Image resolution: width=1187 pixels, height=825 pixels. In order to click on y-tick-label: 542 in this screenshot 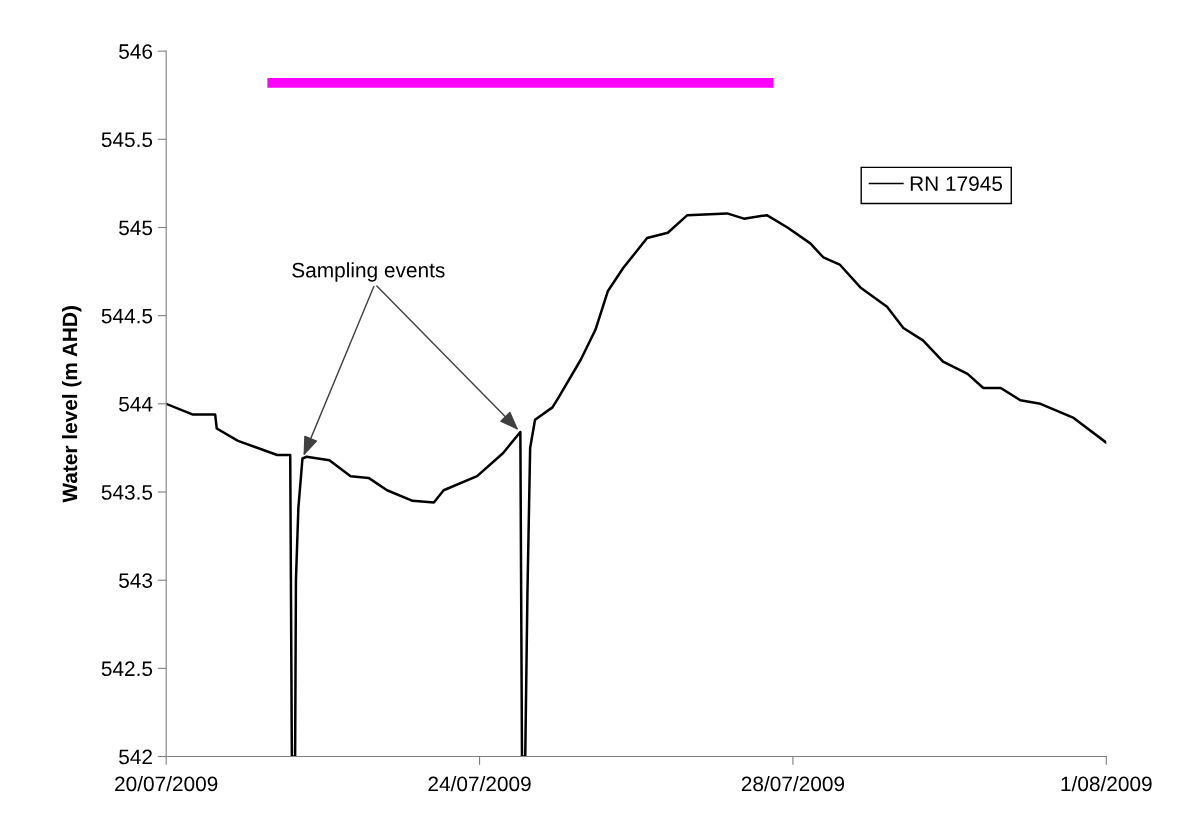, I will do `click(135, 757)`.